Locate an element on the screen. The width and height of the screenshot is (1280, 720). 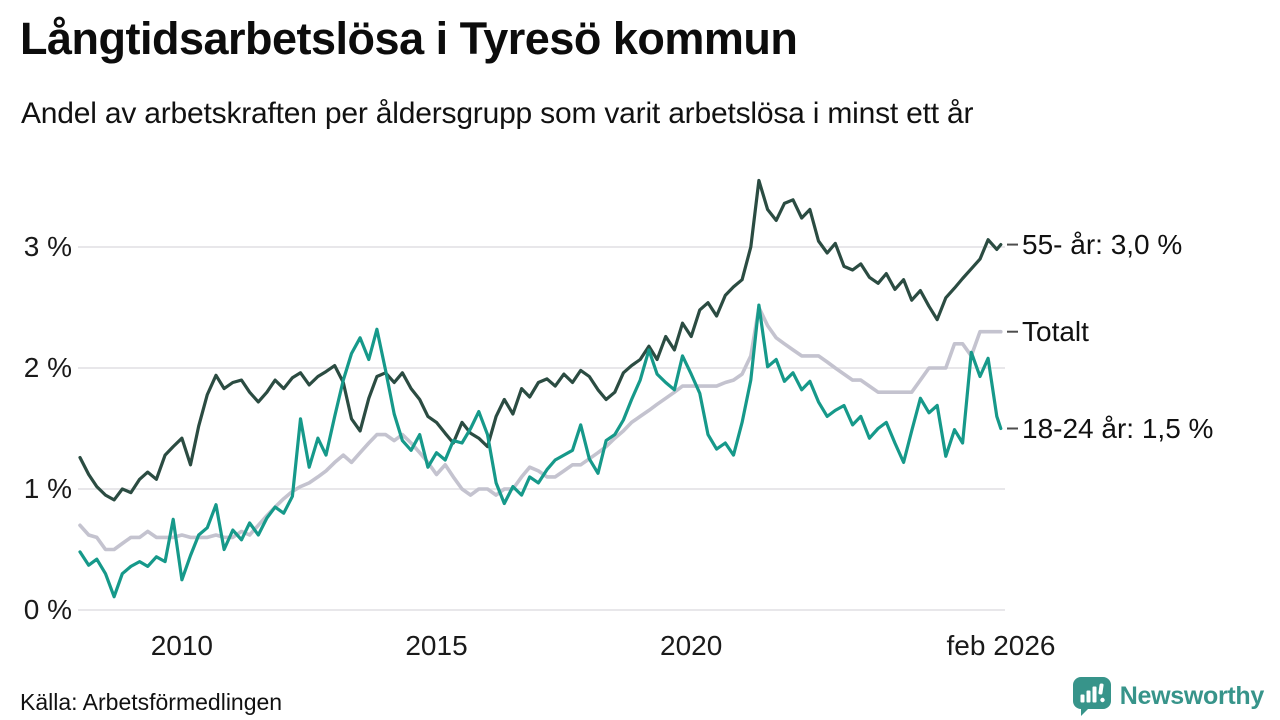
series-end-label-18-24-ar: 18-24 år: 1,5 % is located at coordinates (1118, 428).